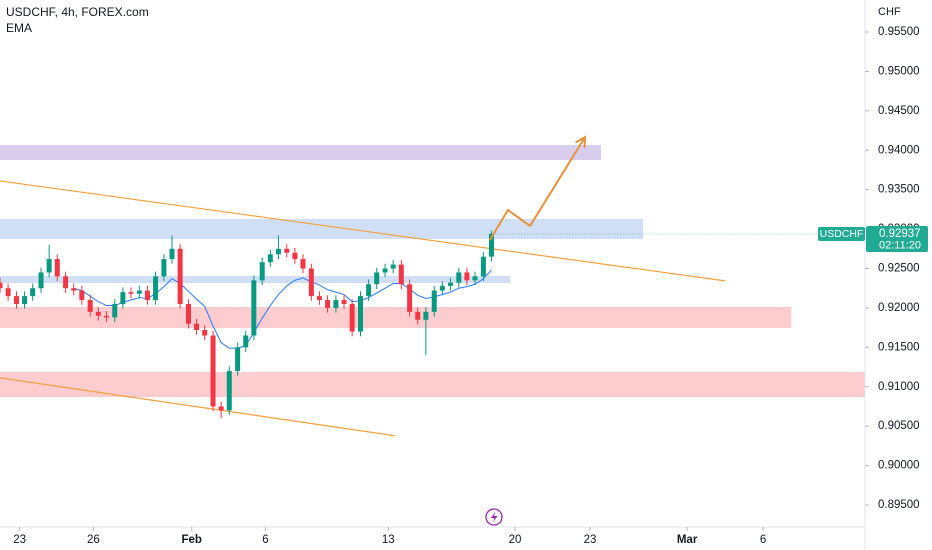 This screenshot has width=932, height=550. I want to click on y-tick-label: 0.92000, so click(899, 308).